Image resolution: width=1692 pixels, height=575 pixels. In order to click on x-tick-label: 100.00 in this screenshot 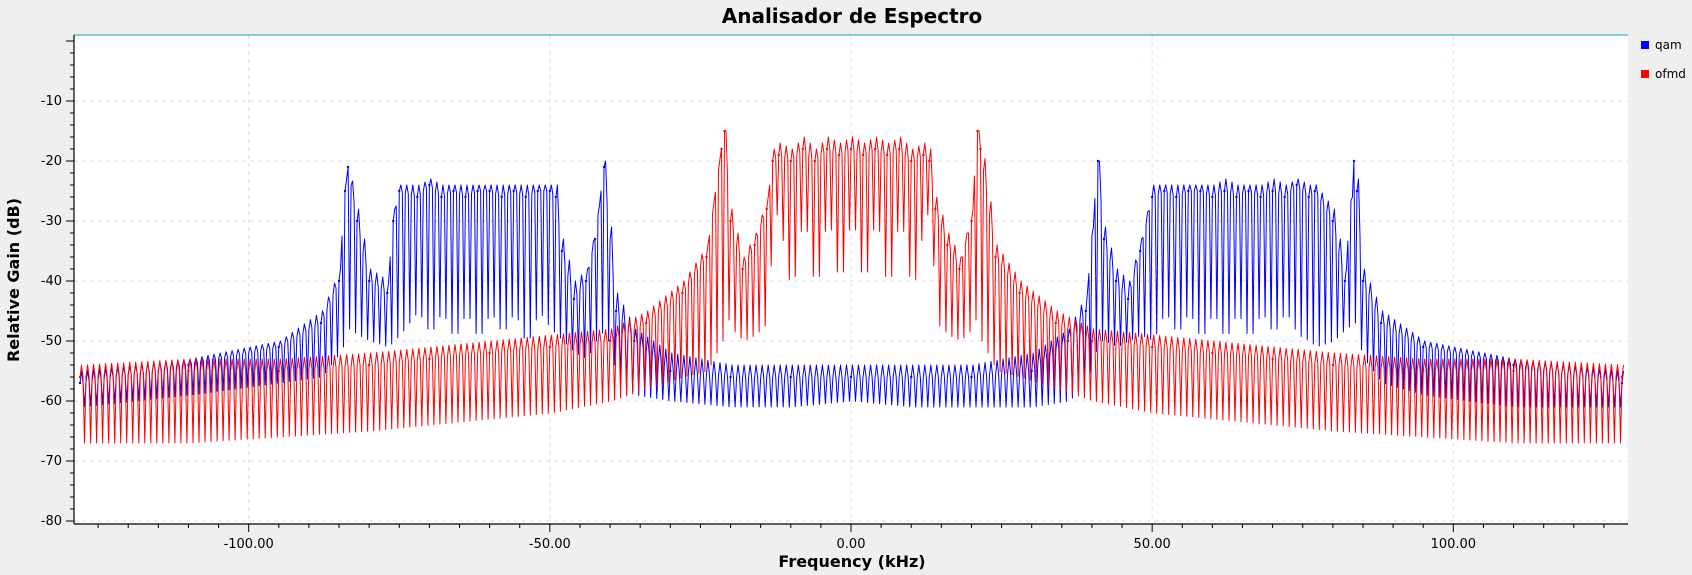, I will do `click(1454, 544)`.